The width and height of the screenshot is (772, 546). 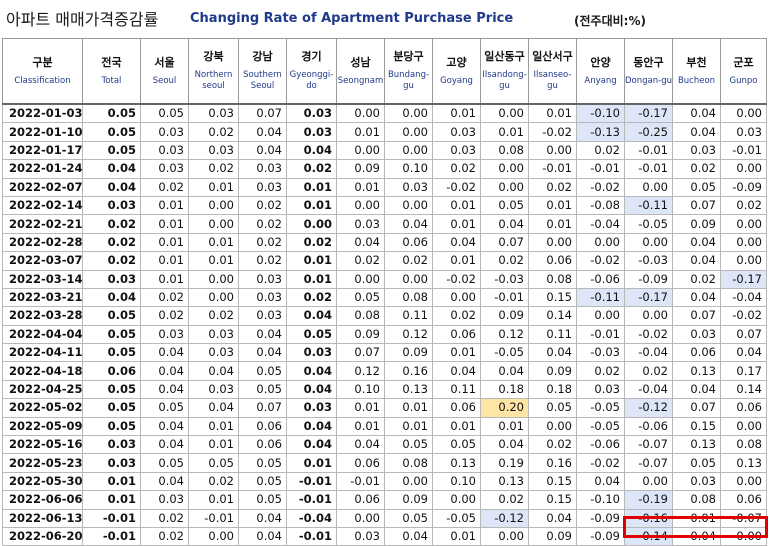 What do you see at coordinates (504, 353) in the screenshot?
I see `table-cell: -0.05` at bounding box center [504, 353].